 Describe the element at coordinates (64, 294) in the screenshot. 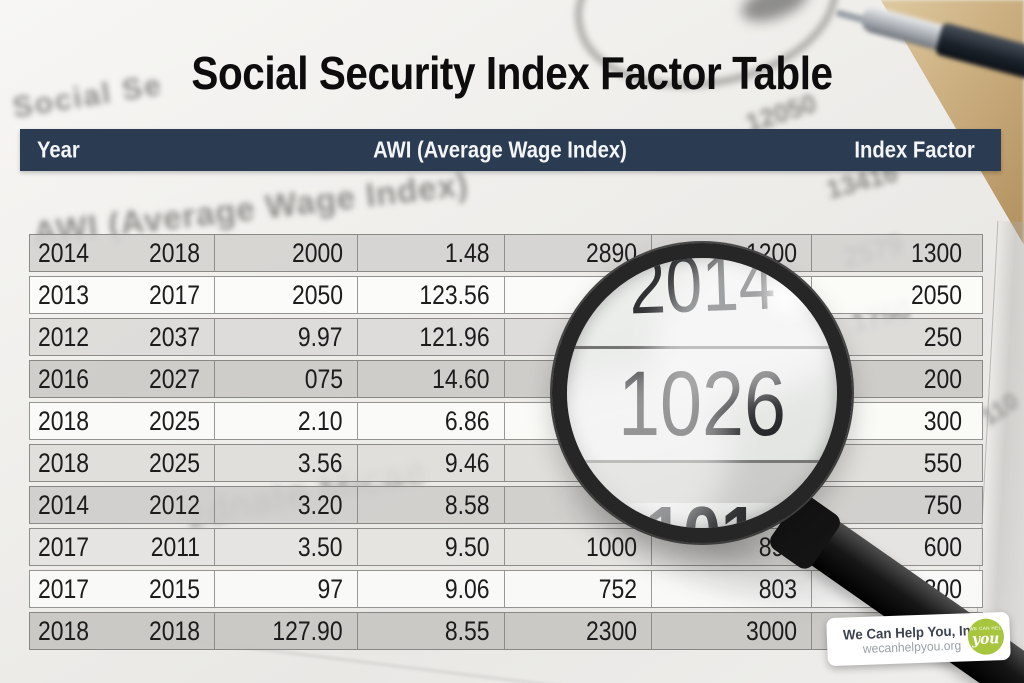

I see `year-value: 2013` at that location.